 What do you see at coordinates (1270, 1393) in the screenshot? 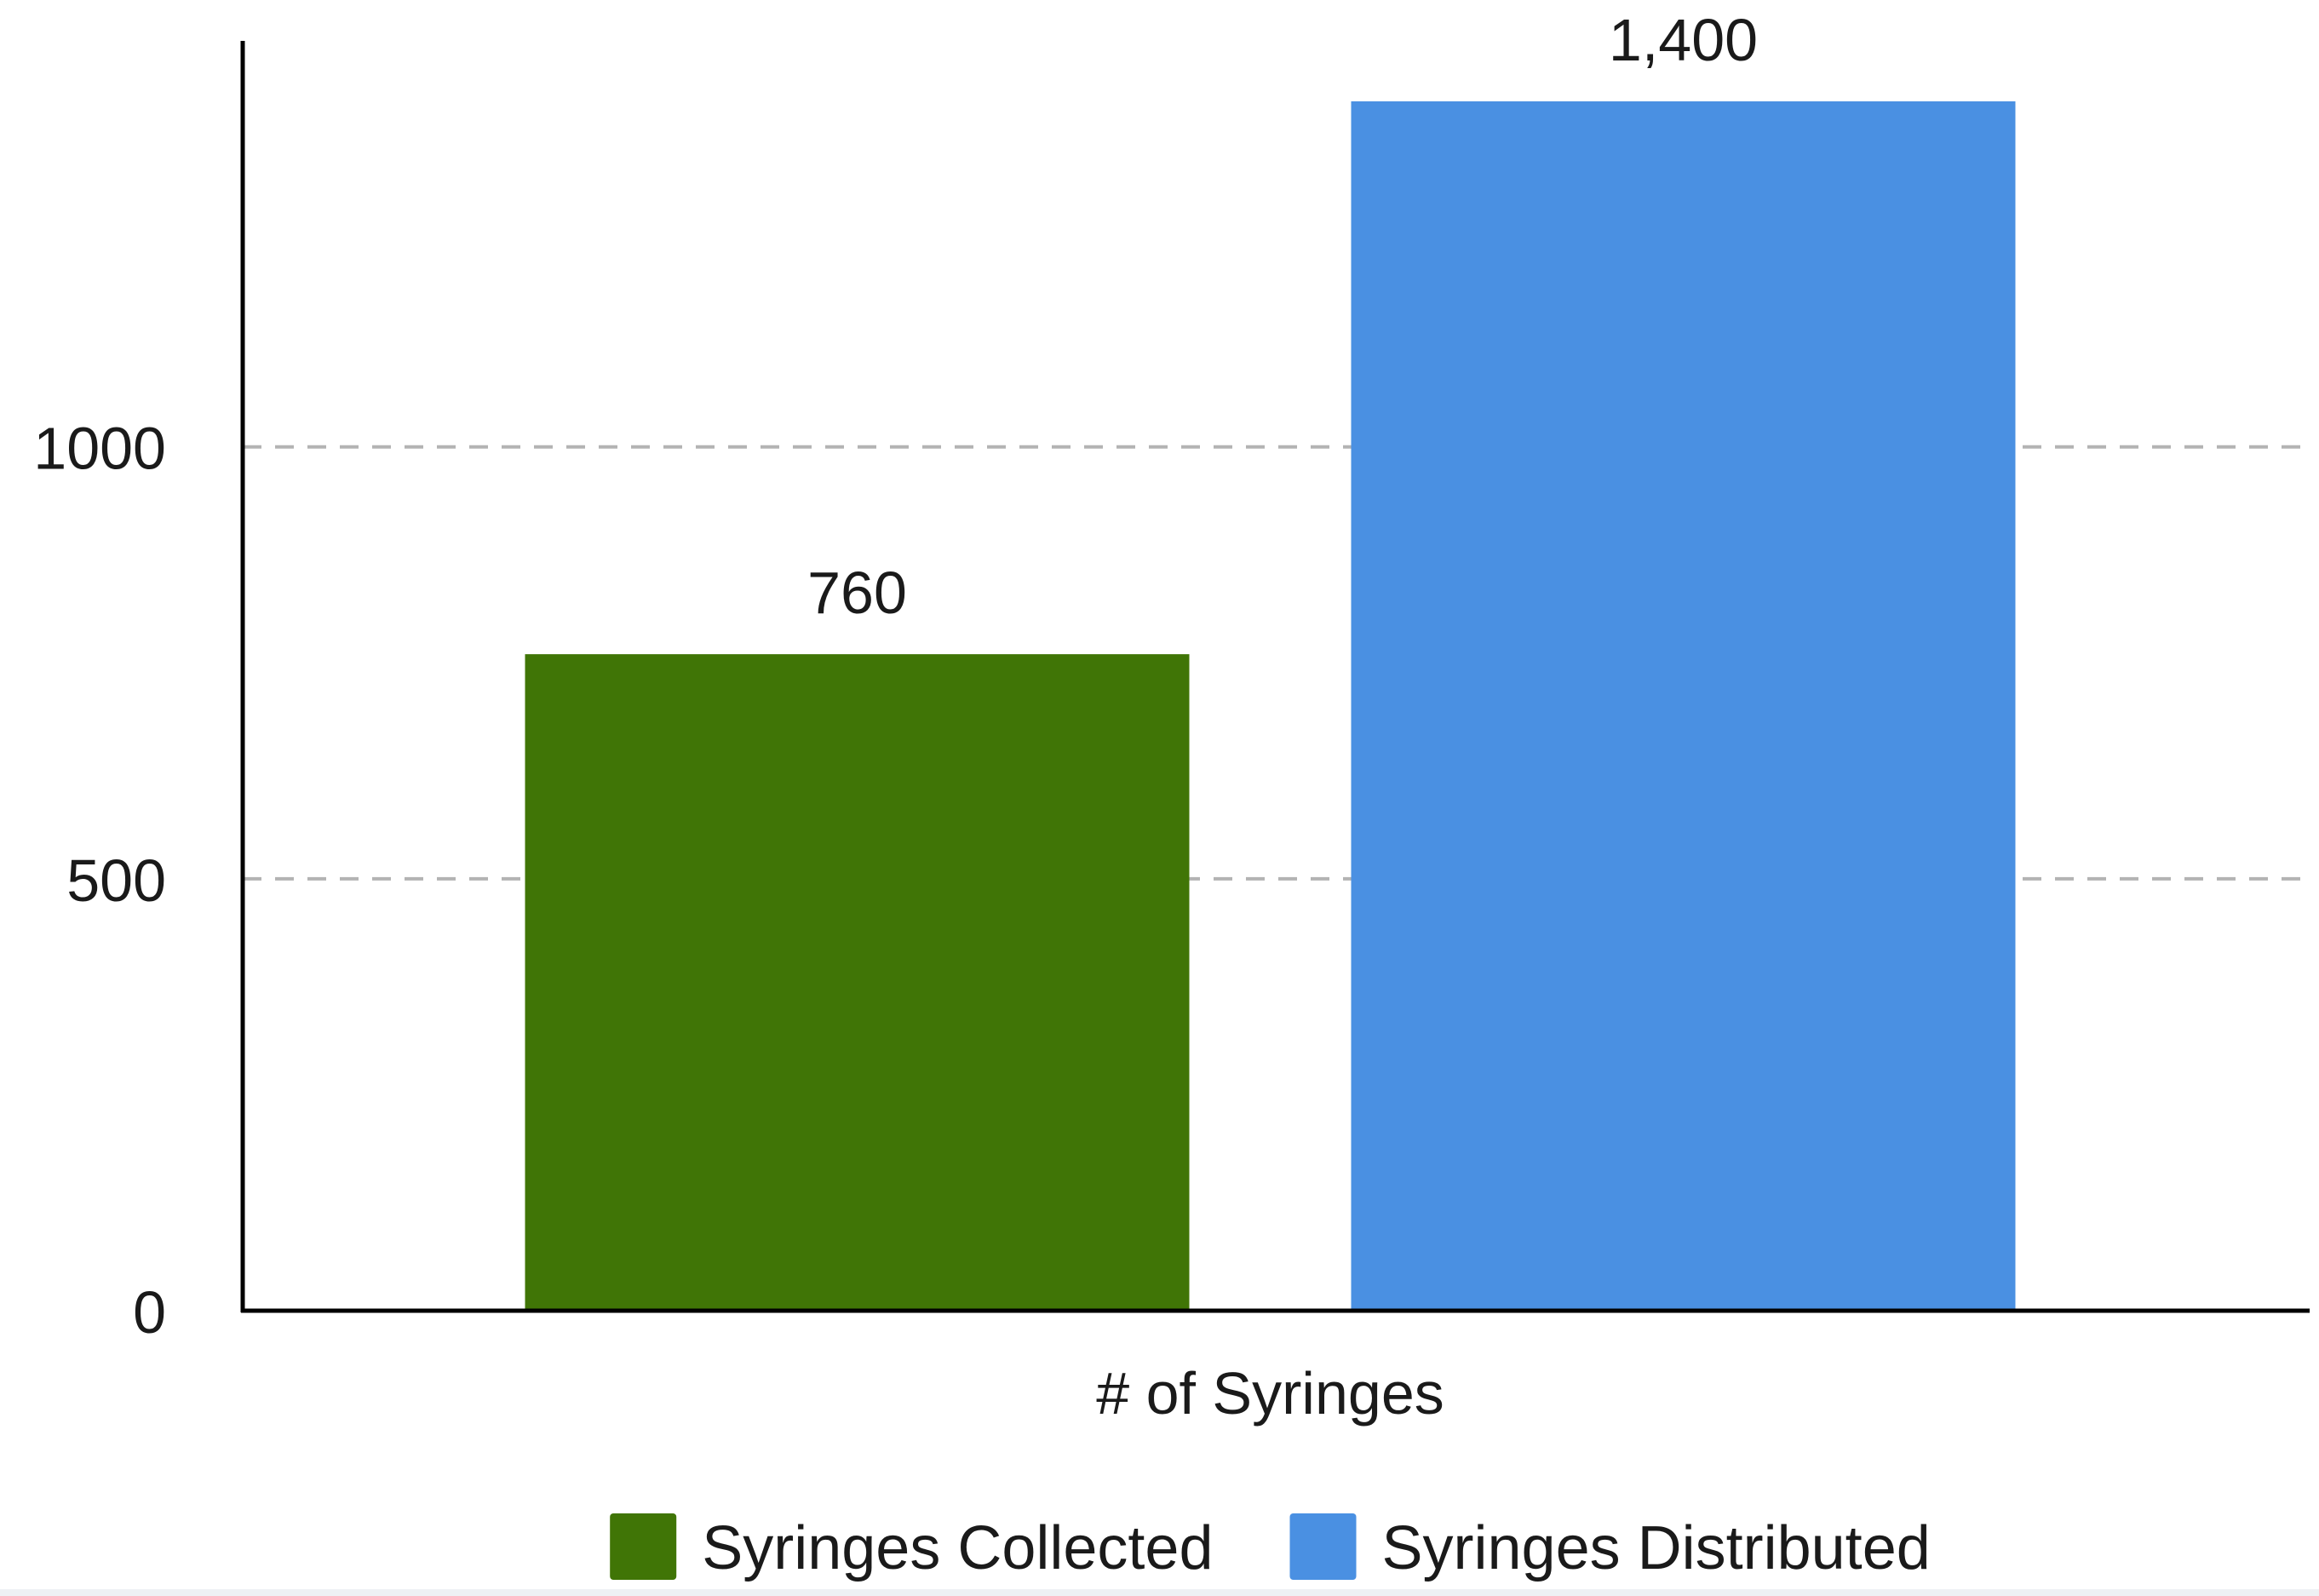
I see `x-axis-label: # of Syringes` at bounding box center [1270, 1393].